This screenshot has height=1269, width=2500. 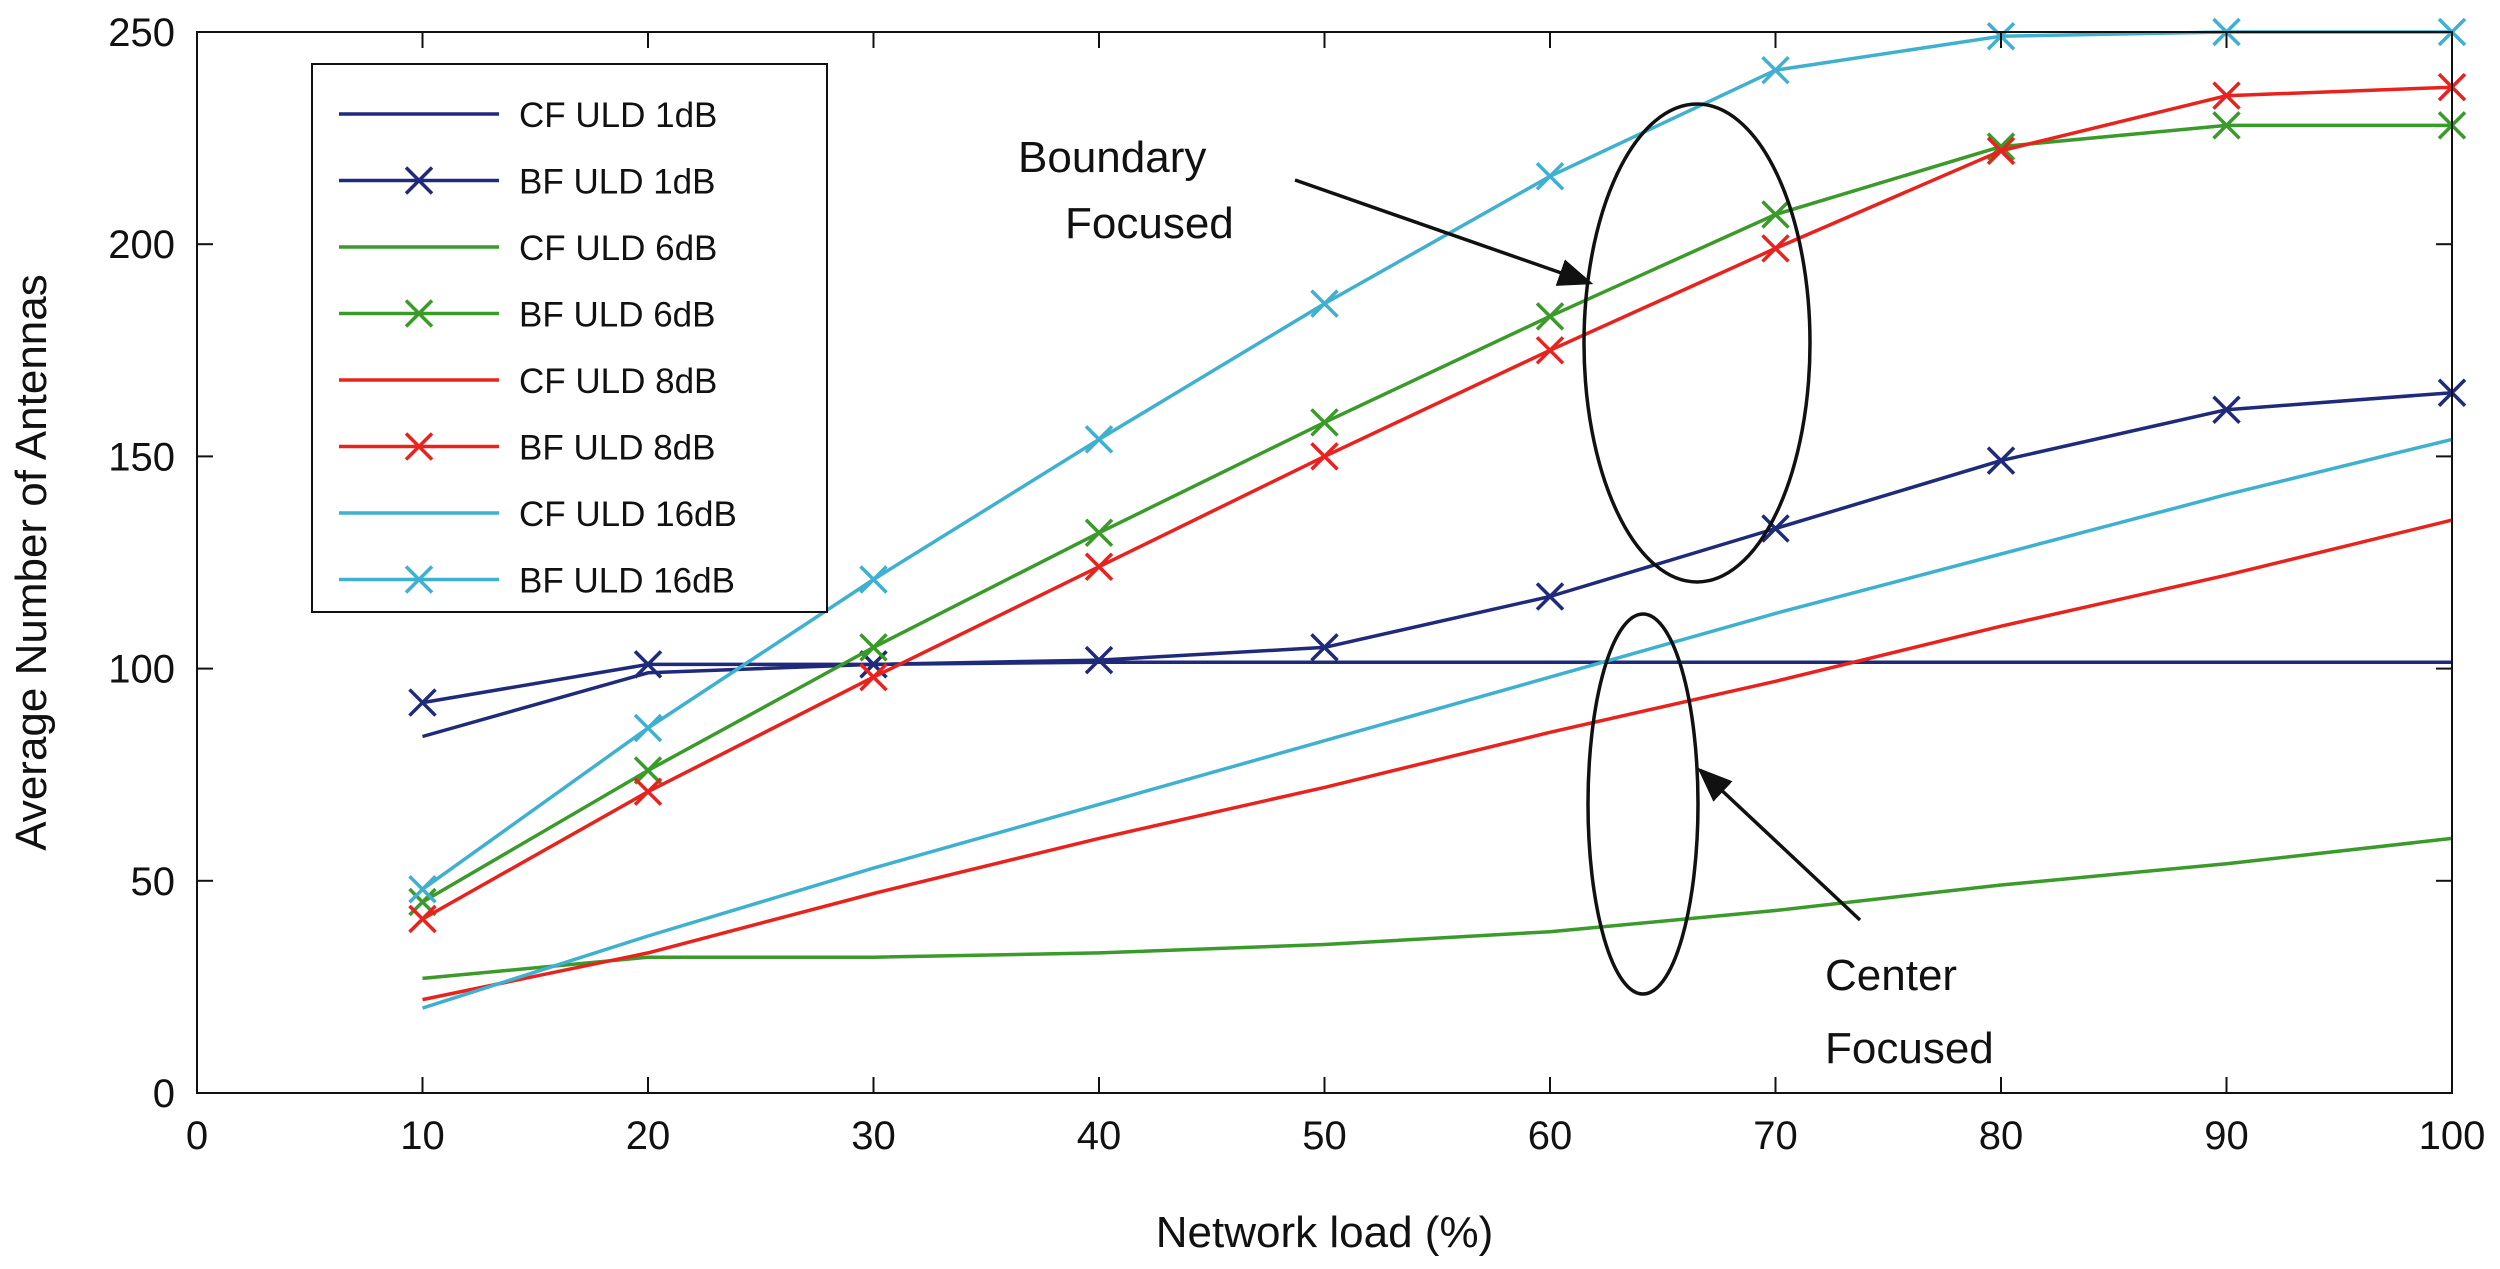 I want to click on legend-item-bf-uld-1db: BF ULD 1dB, so click(x=527, y=182).